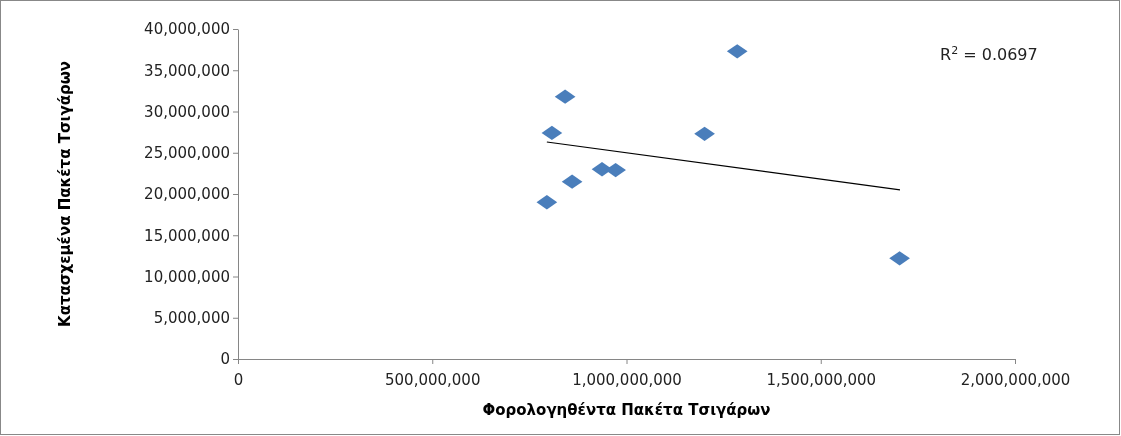 This screenshot has width=1121, height=436. What do you see at coordinates (187, 111) in the screenshot?
I see `y-tick-label: 30,000,000` at bounding box center [187, 111].